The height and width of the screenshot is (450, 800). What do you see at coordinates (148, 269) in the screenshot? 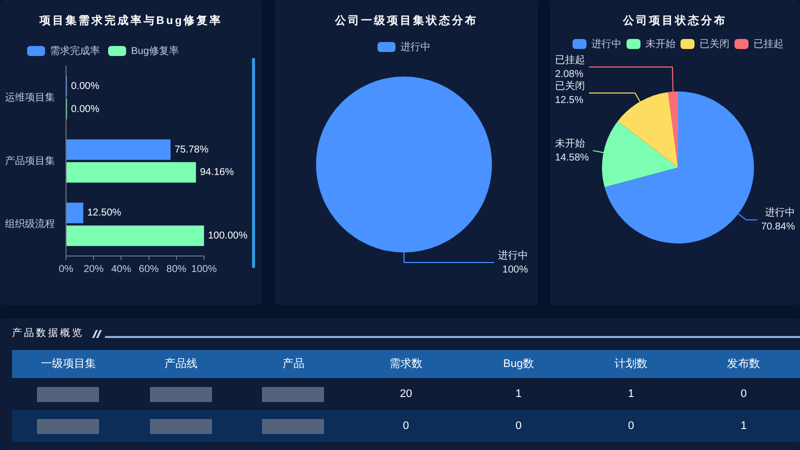
I see `x-tick-label: 60%` at bounding box center [148, 269].